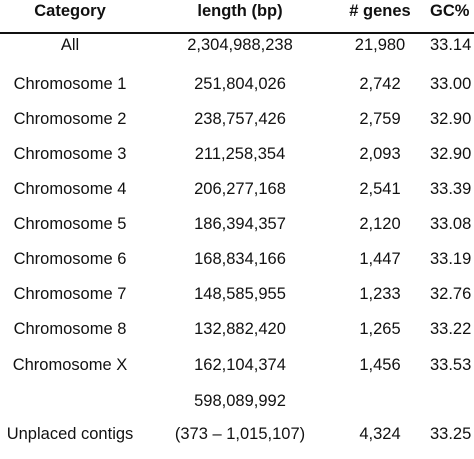 This screenshot has width=474, height=459. Describe the element at coordinates (240, 119) in the screenshot. I see `cell-length: 238,757,426` at that location.